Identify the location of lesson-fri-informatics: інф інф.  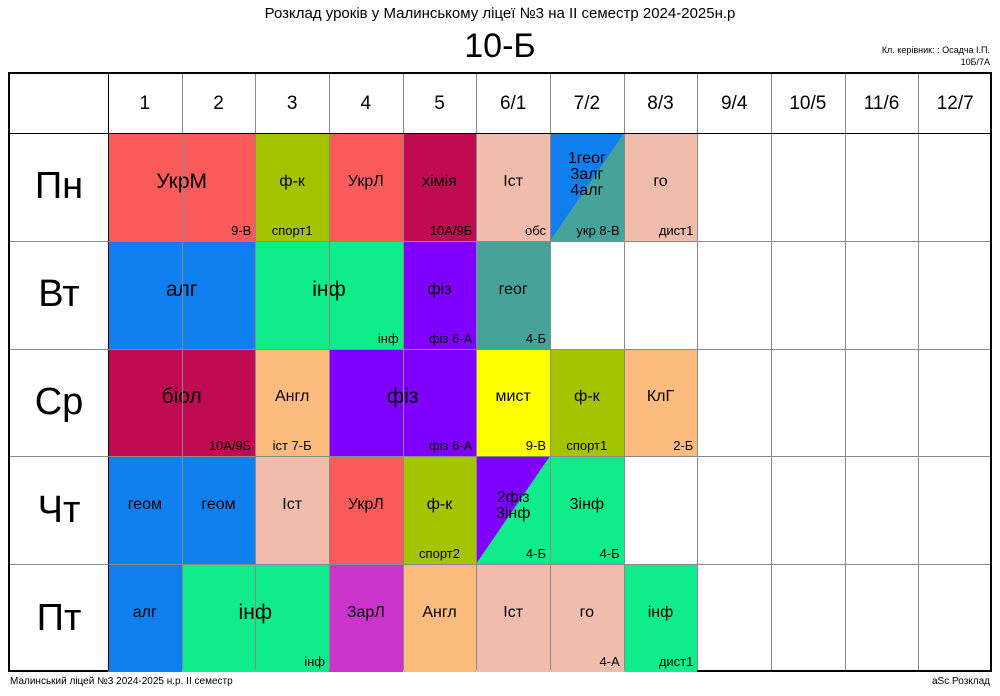
(255, 618).